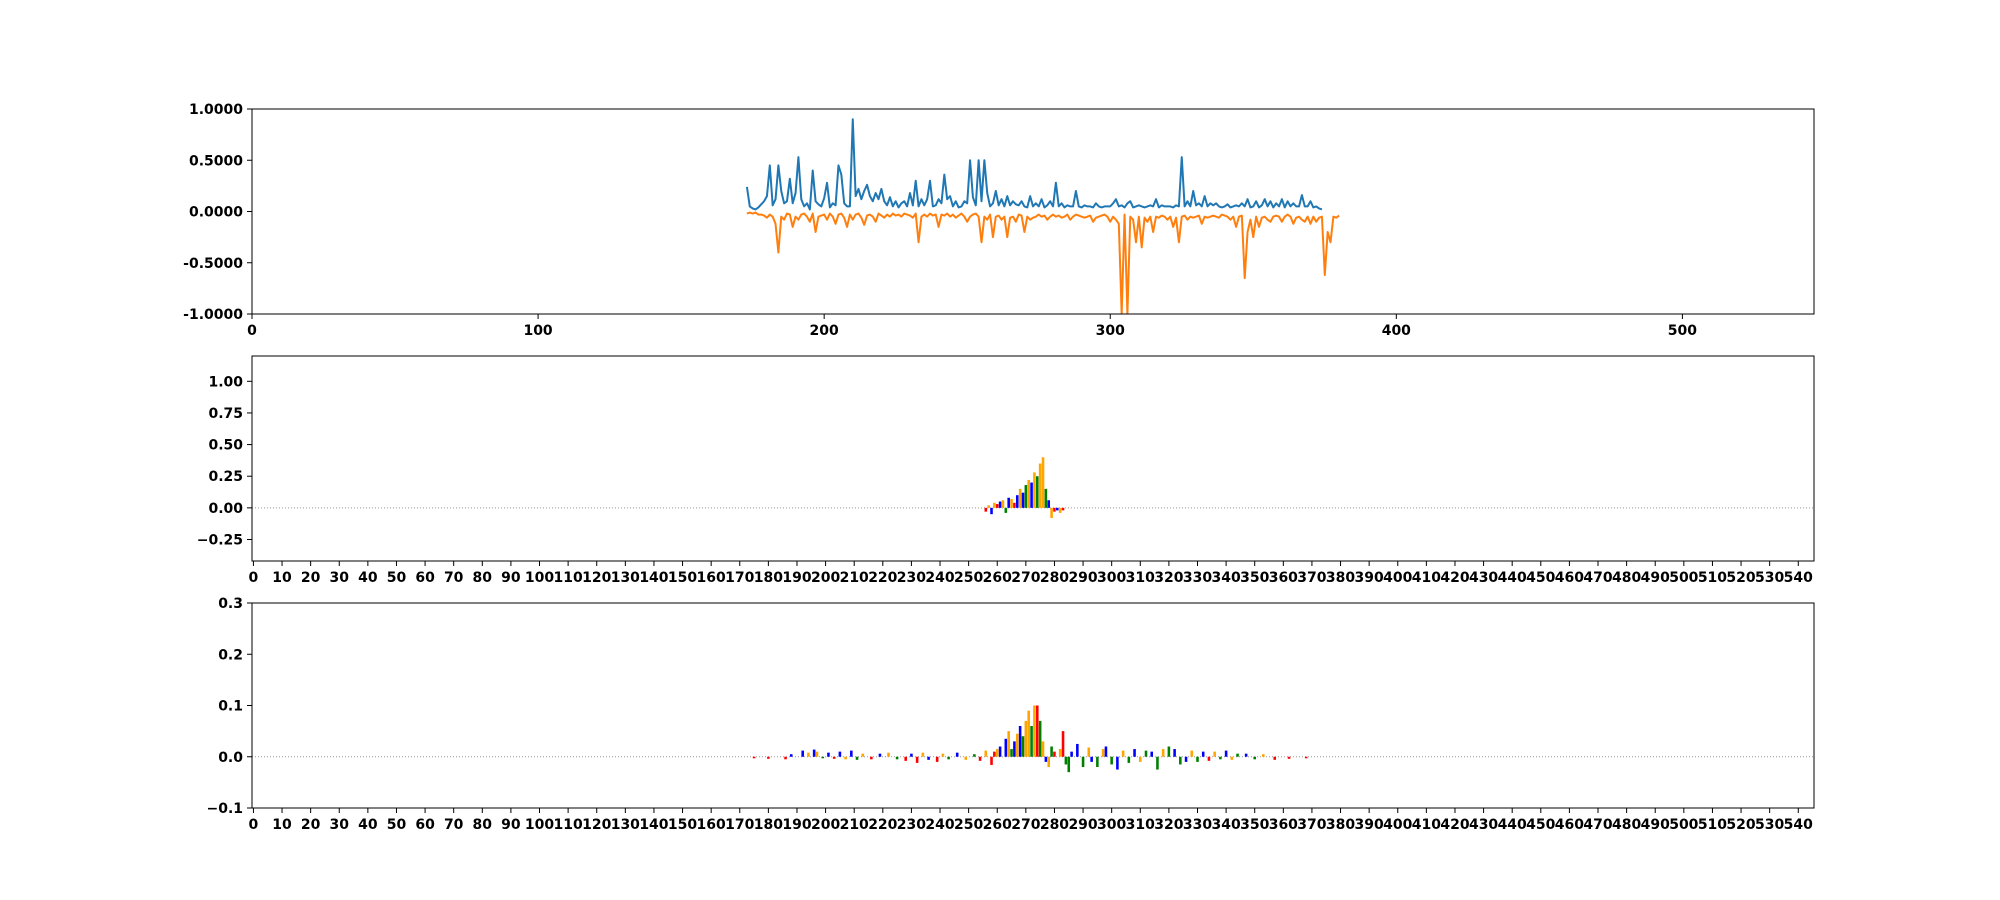 Image resolution: width=2000 pixels, height=900 pixels. What do you see at coordinates (1483, 578) in the screenshot?
I see `x-tick-label: 430` at bounding box center [1483, 578].